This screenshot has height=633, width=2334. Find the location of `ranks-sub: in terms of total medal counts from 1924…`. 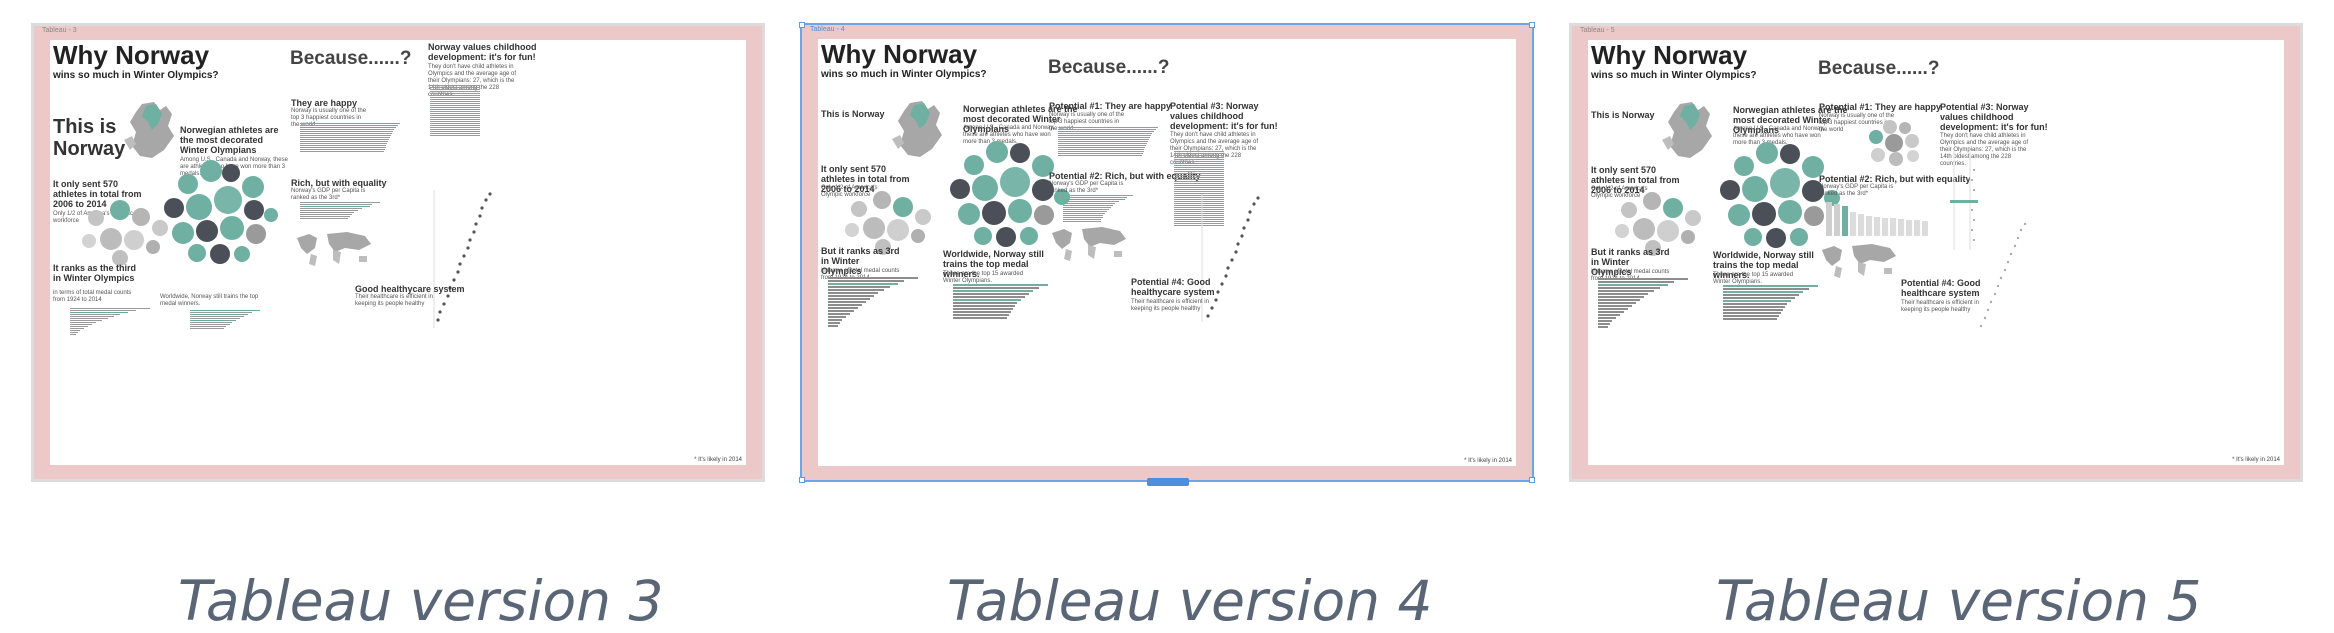

ranks-sub: in terms of total medal counts from 1924… is located at coordinates (92, 296).